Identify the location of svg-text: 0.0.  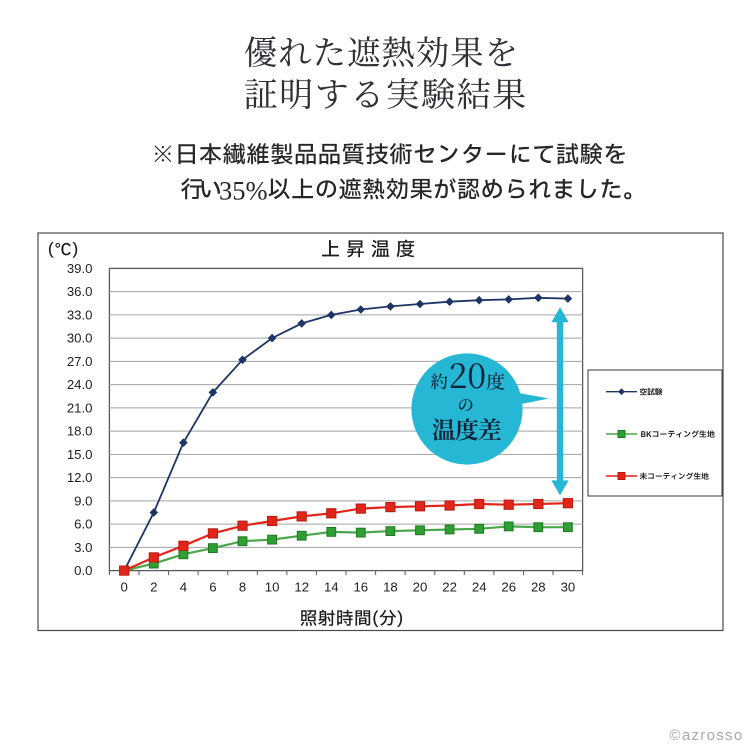
(83, 570).